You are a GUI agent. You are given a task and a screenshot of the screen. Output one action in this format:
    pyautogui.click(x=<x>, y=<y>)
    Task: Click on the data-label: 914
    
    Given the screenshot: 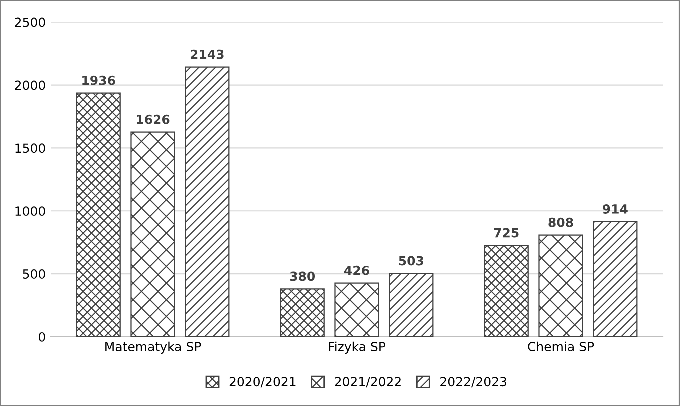 What is the action you would take?
    pyautogui.click(x=615, y=209)
    